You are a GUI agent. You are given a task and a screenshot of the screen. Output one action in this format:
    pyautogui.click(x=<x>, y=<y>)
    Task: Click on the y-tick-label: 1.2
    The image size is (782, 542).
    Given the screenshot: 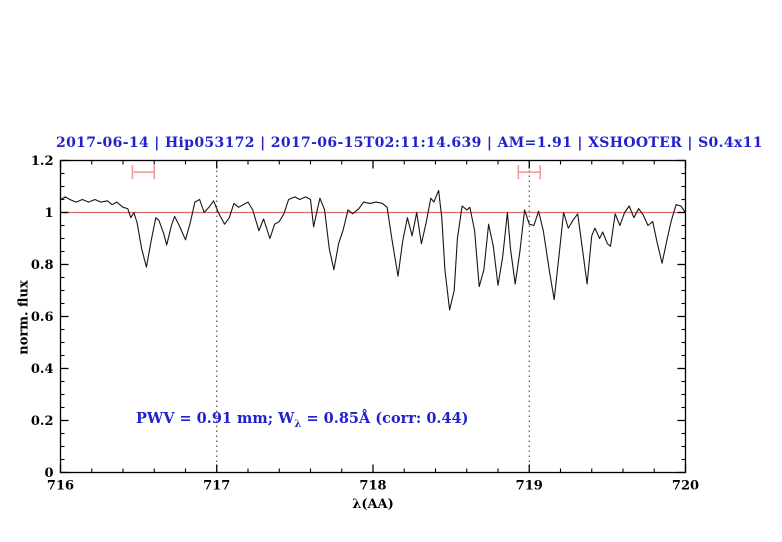 What is the action you would take?
    pyautogui.click(x=42, y=161)
    